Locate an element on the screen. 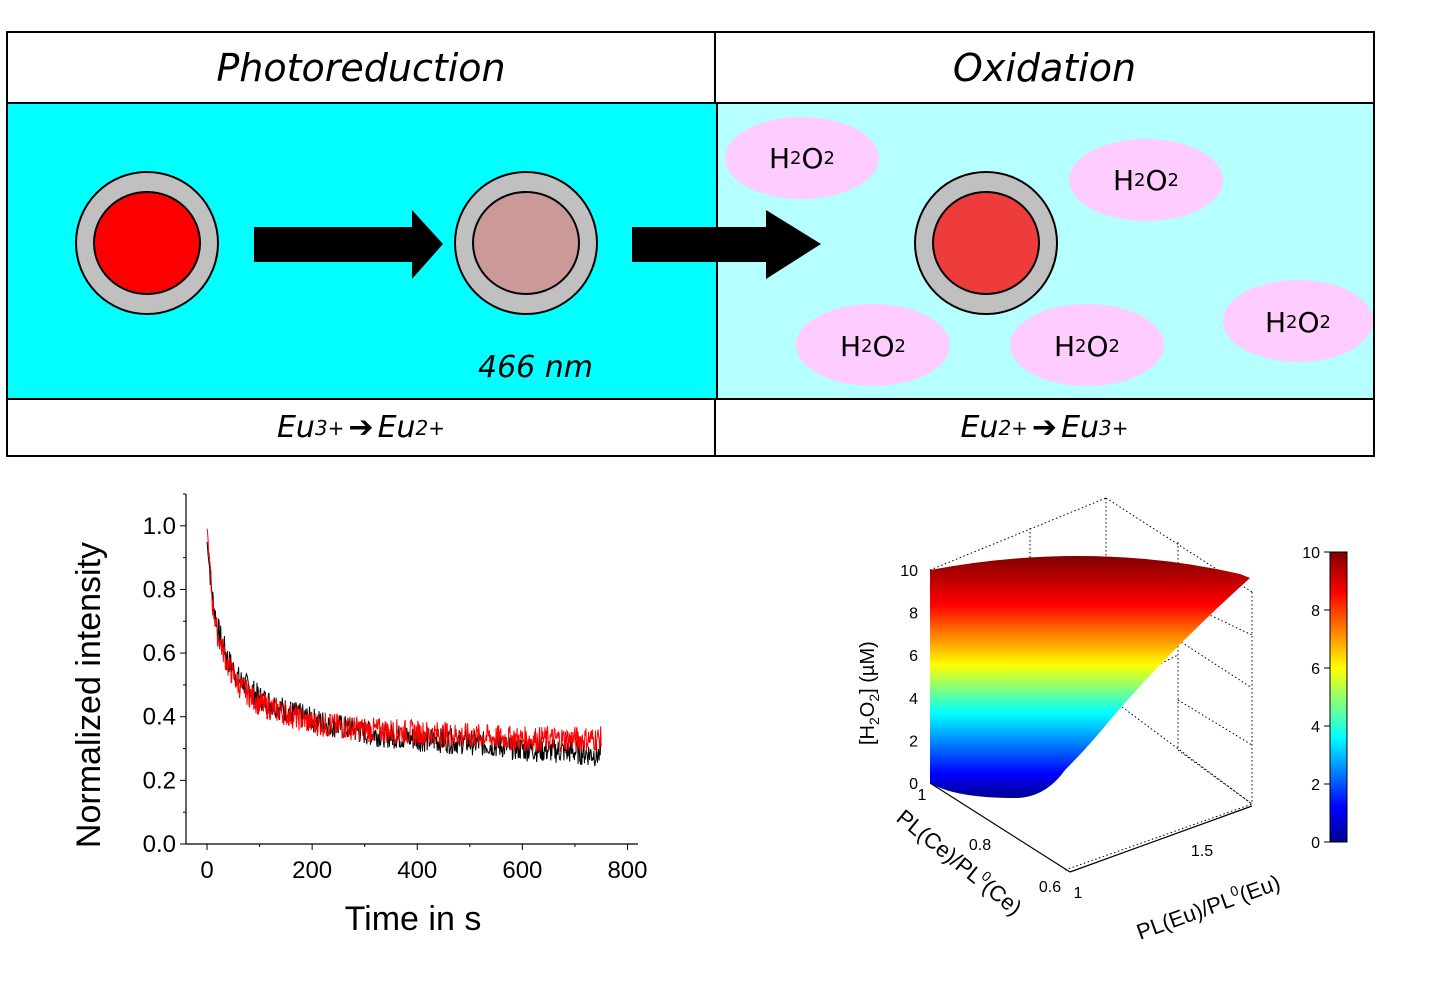 The image size is (1429, 986). y-axis-tick: 1 is located at coordinates (922, 795).